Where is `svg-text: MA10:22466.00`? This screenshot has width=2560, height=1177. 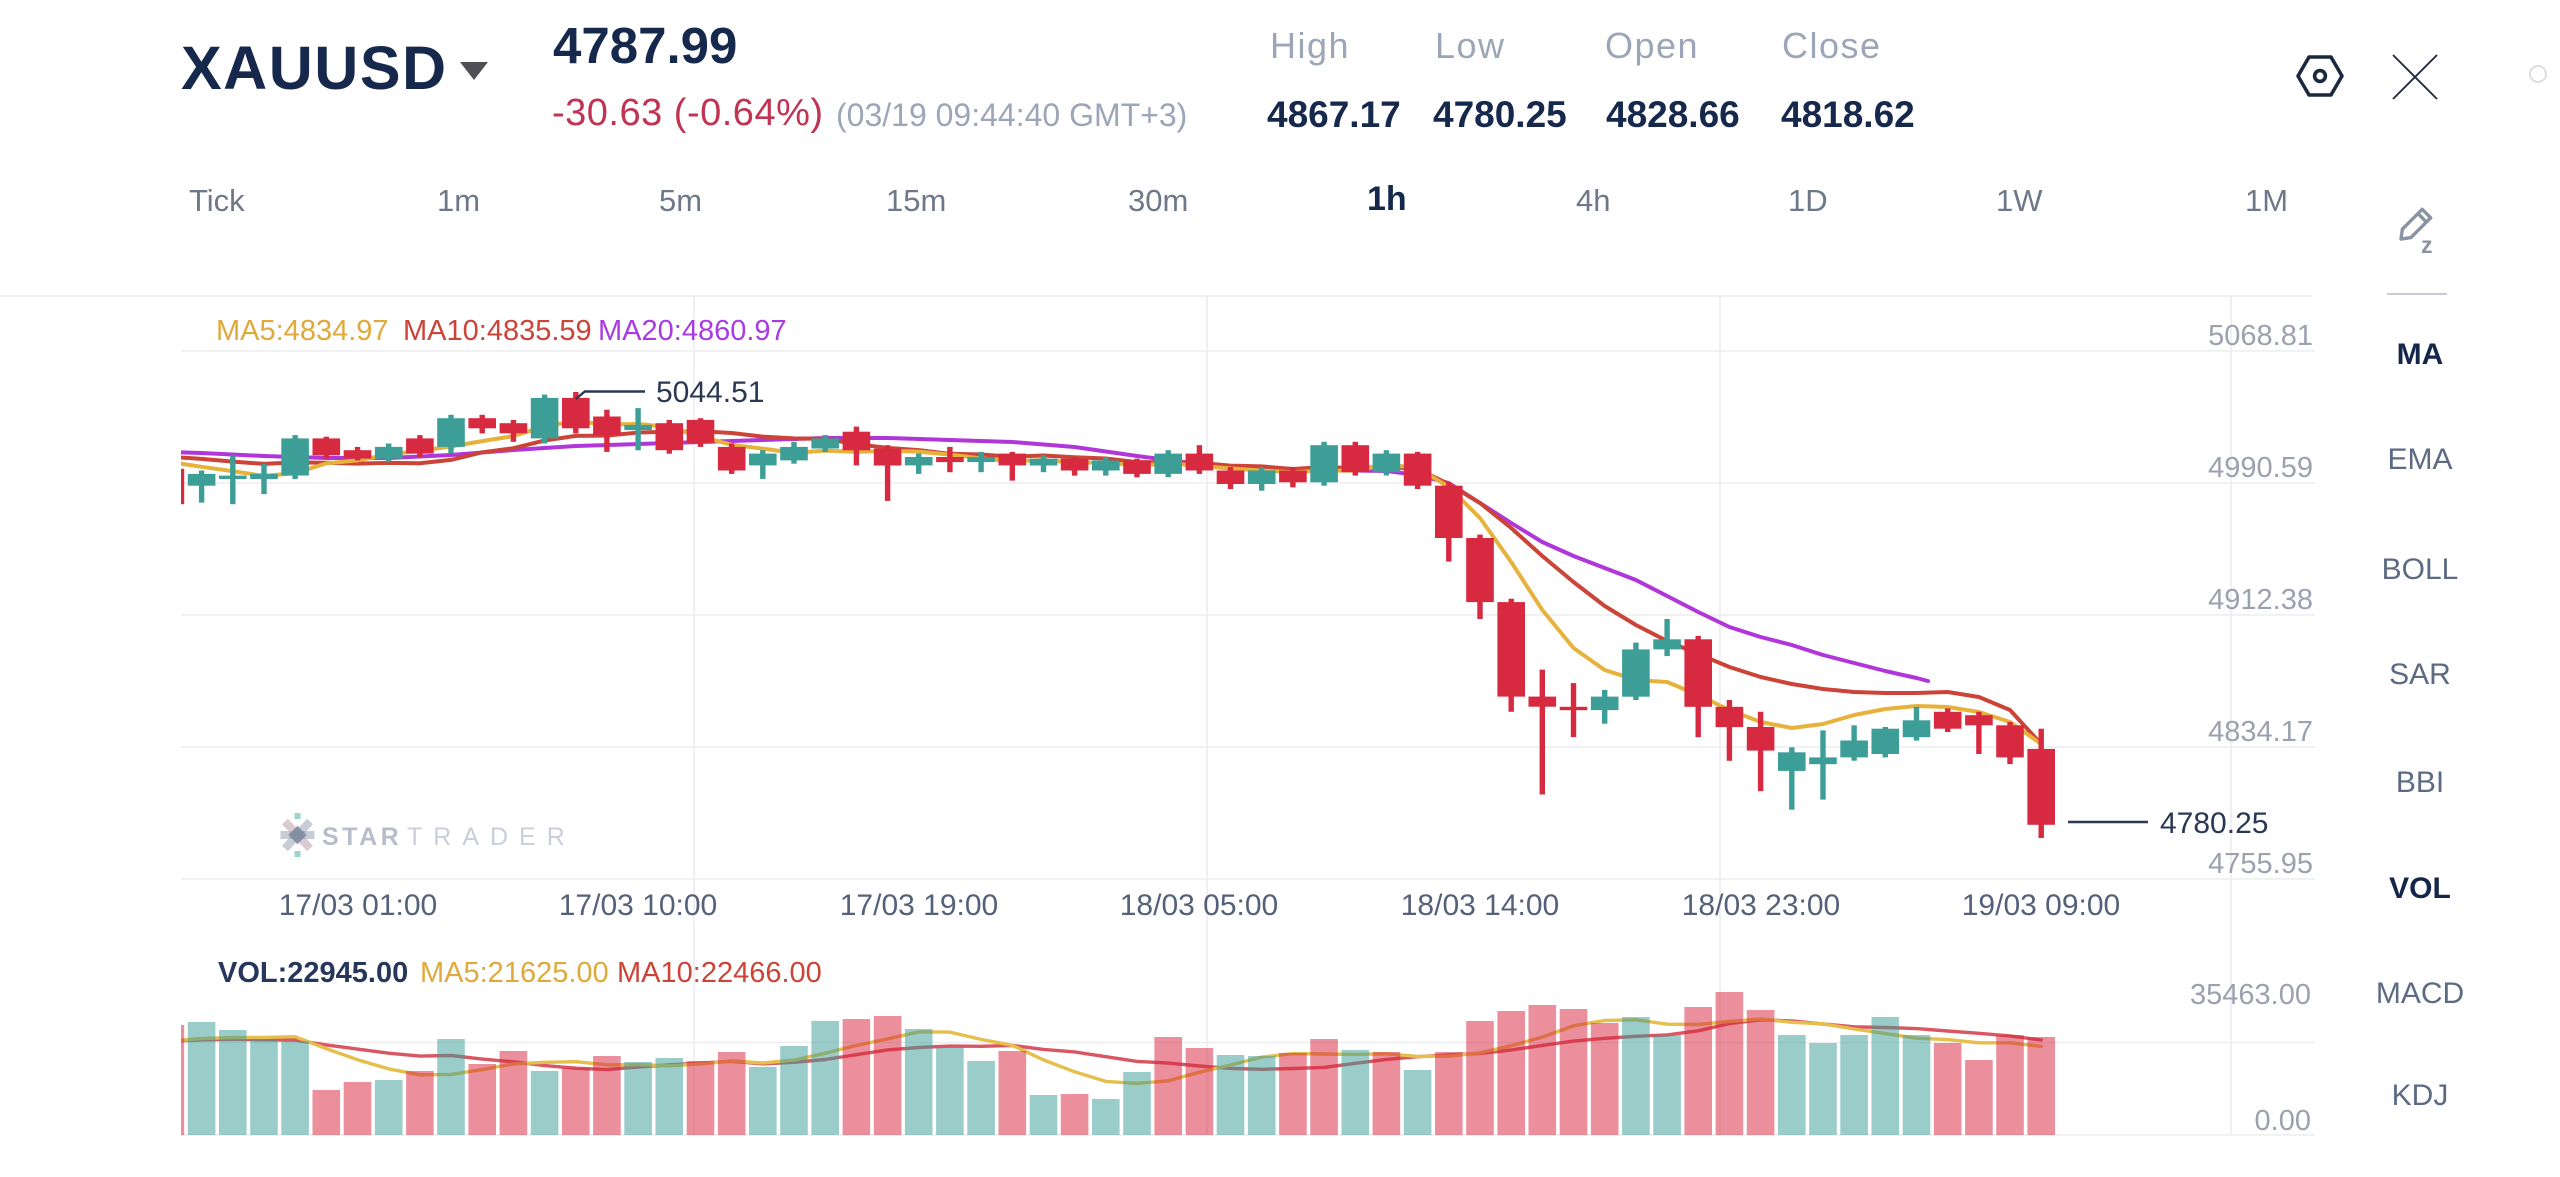
svg-text: MA10:22466.00 is located at coordinates (719, 973).